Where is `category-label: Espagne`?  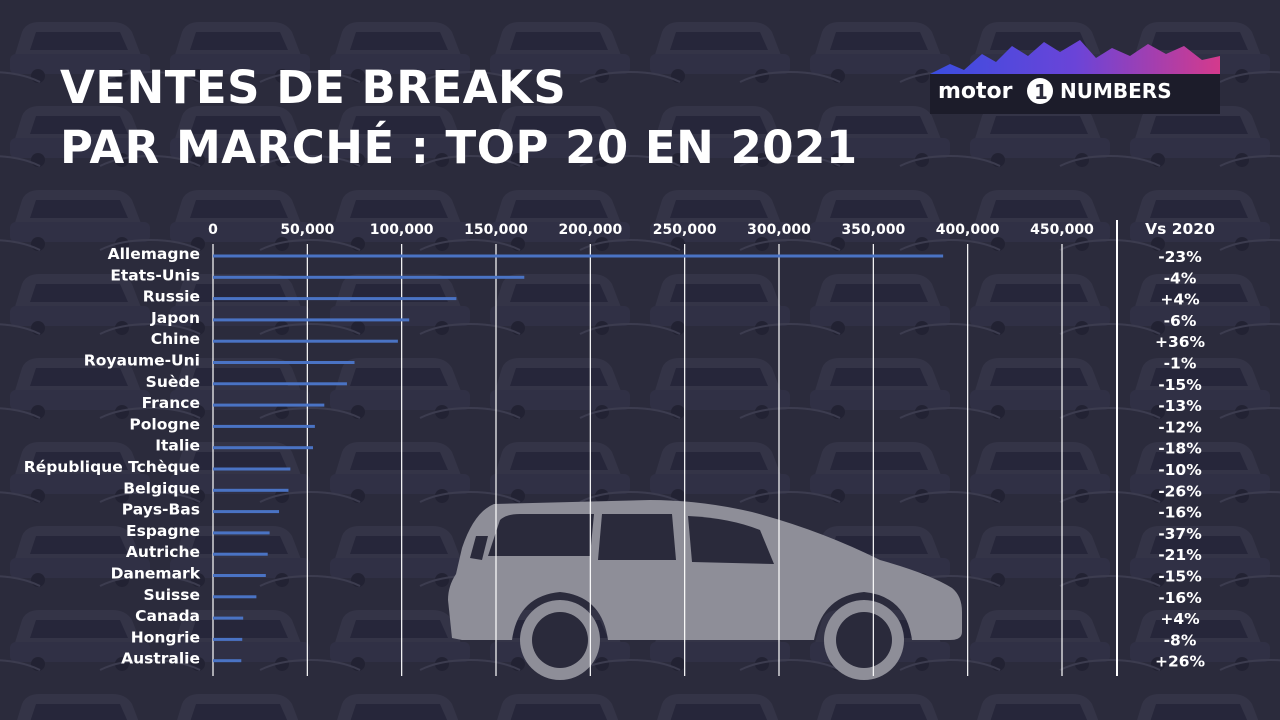 category-label: Espagne is located at coordinates (163, 531).